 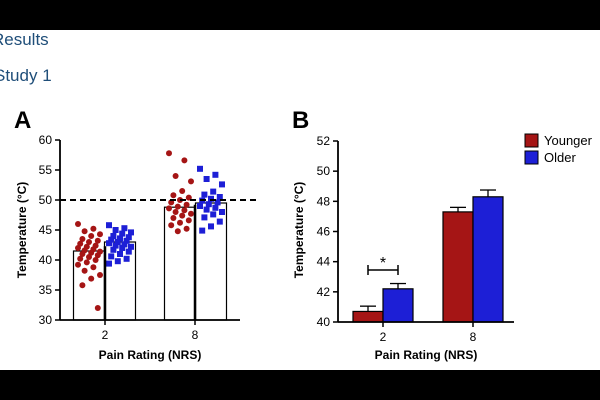 What do you see at coordinates (46, 200) in the screenshot?
I see `y-tick-label: 50` at bounding box center [46, 200].